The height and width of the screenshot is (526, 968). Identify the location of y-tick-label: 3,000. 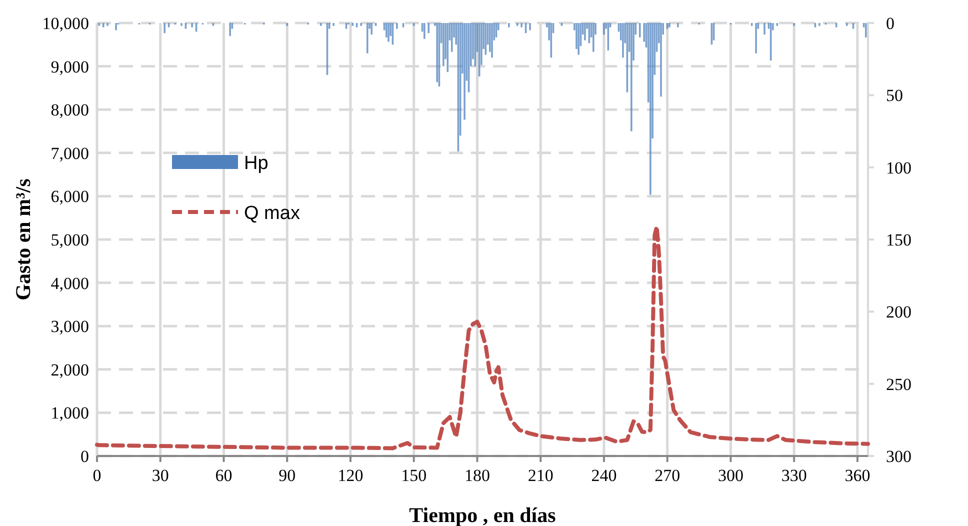
(69, 326).